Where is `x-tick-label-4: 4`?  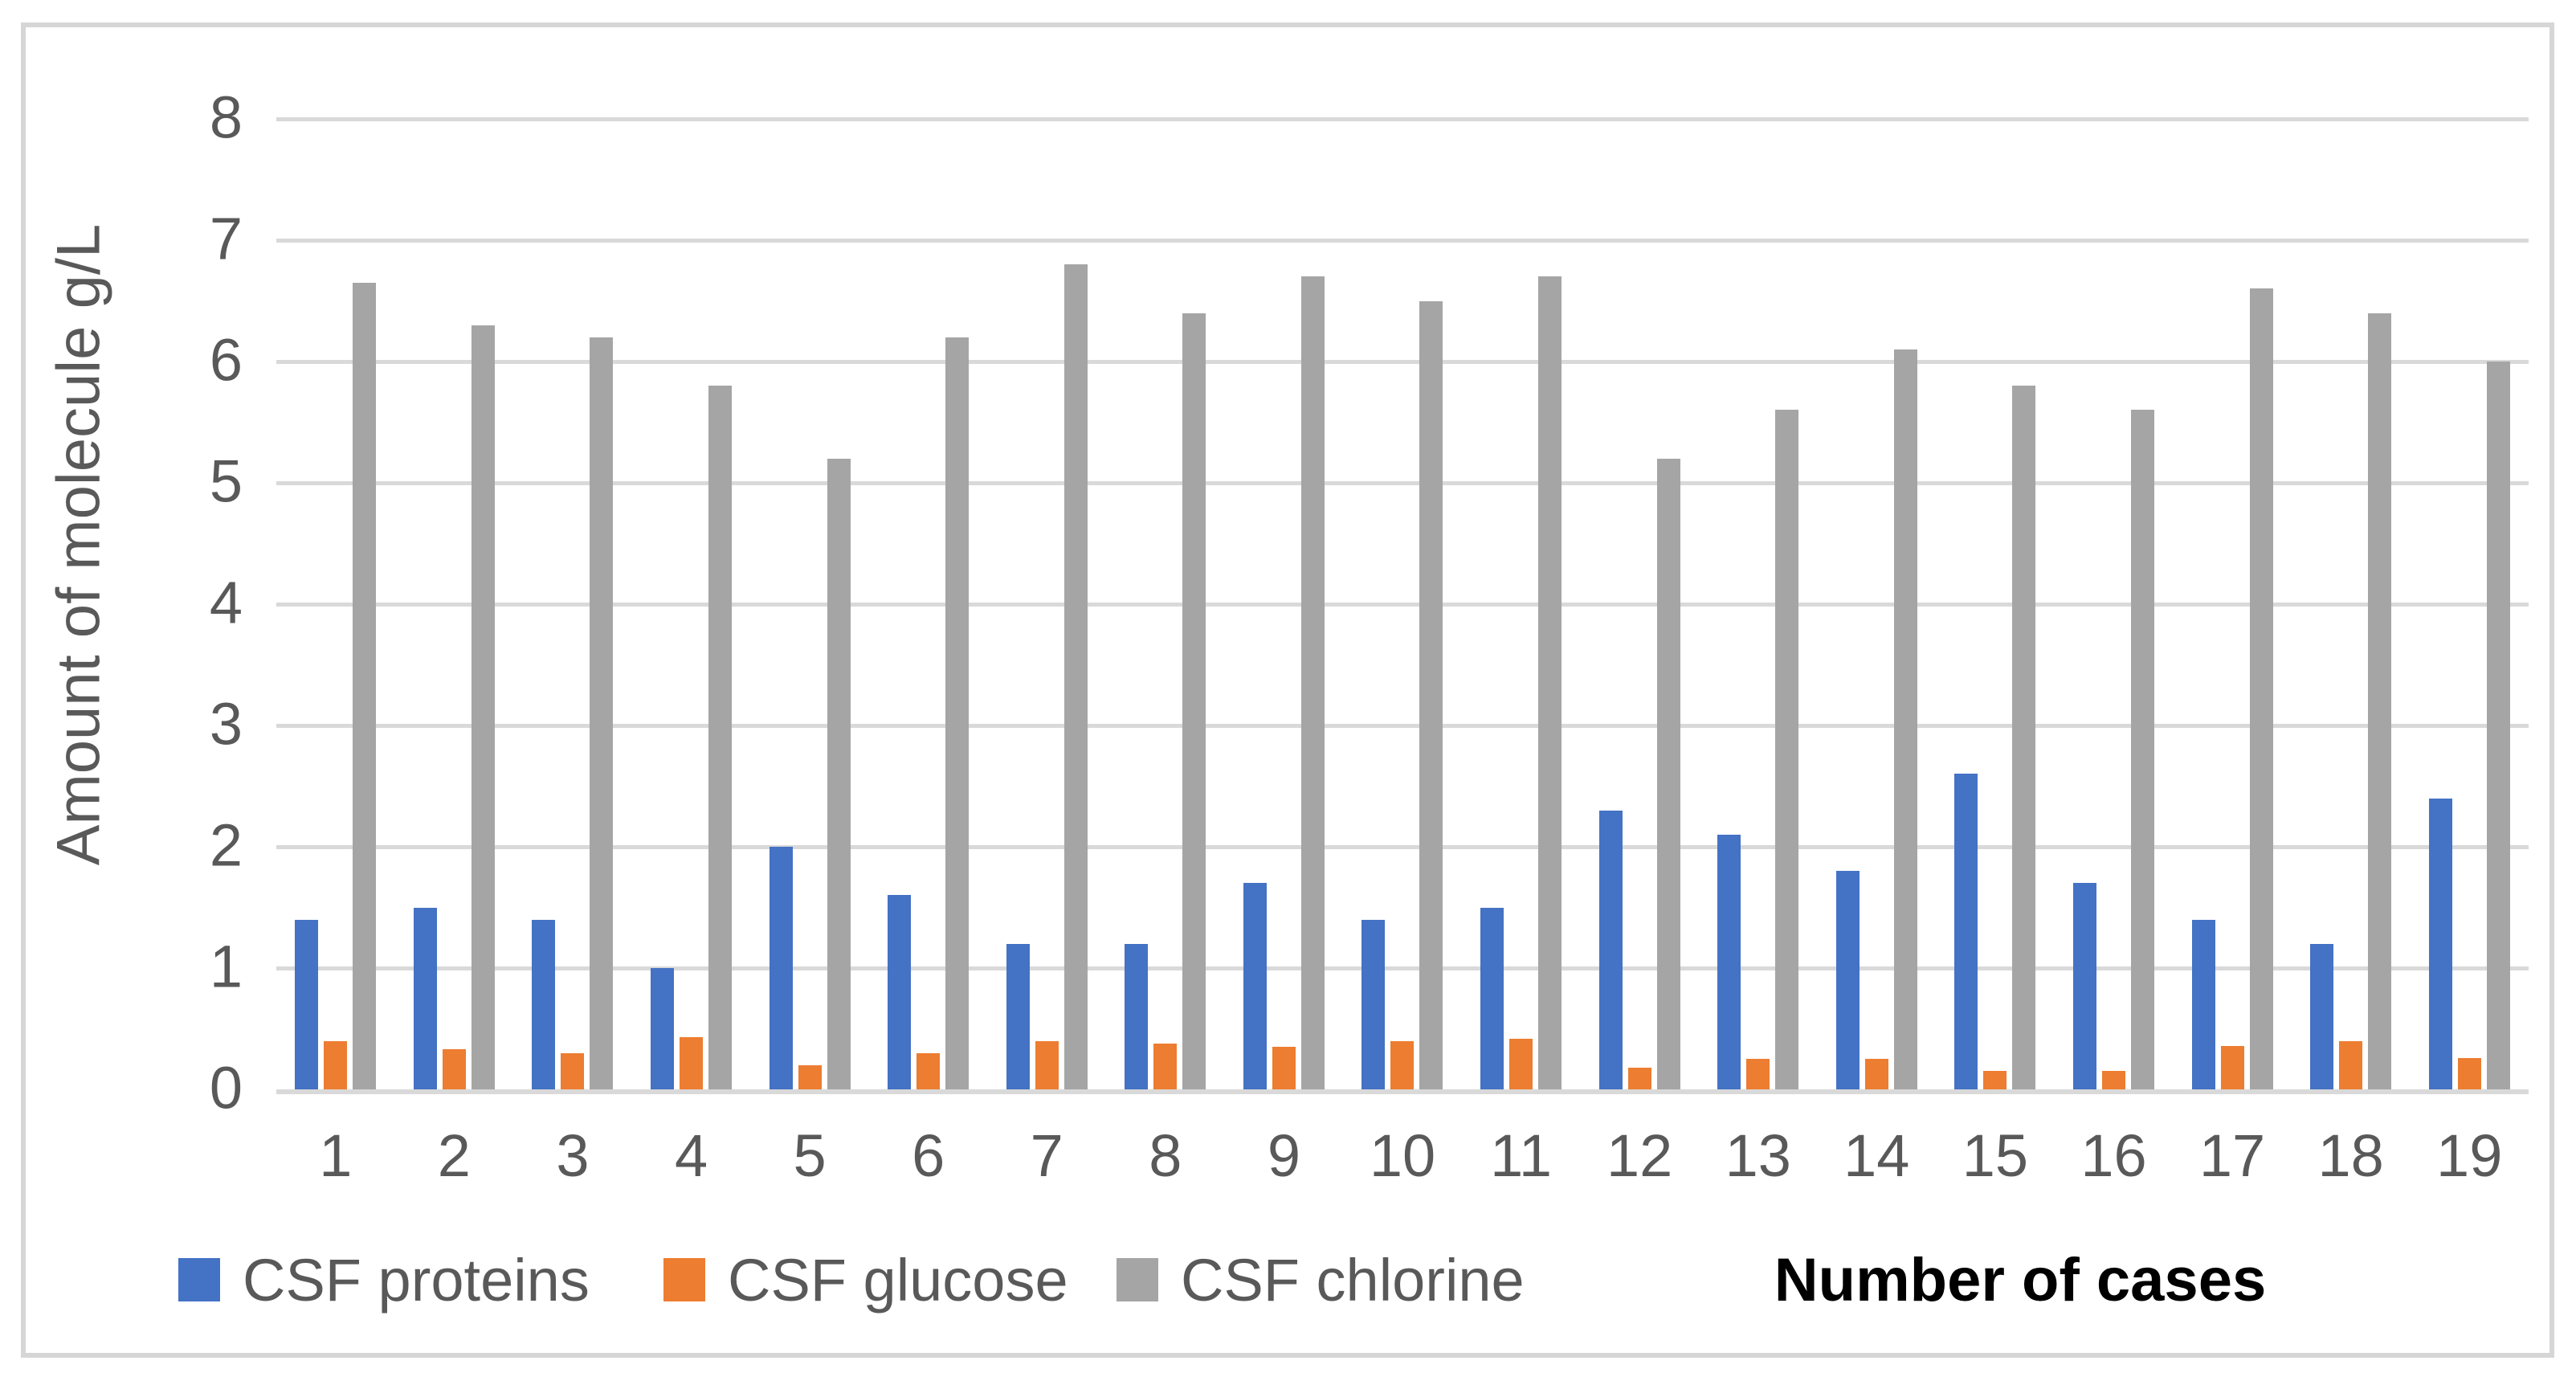 x-tick-label-4: 4 is located at coordinates (691, 1155).